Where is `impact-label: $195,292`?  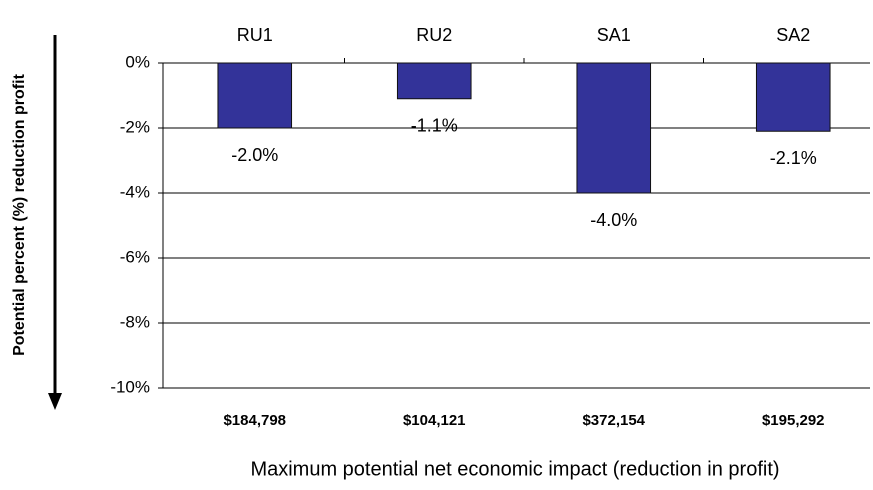 impact-label: $195,292 is located at coordinates (793, 420).